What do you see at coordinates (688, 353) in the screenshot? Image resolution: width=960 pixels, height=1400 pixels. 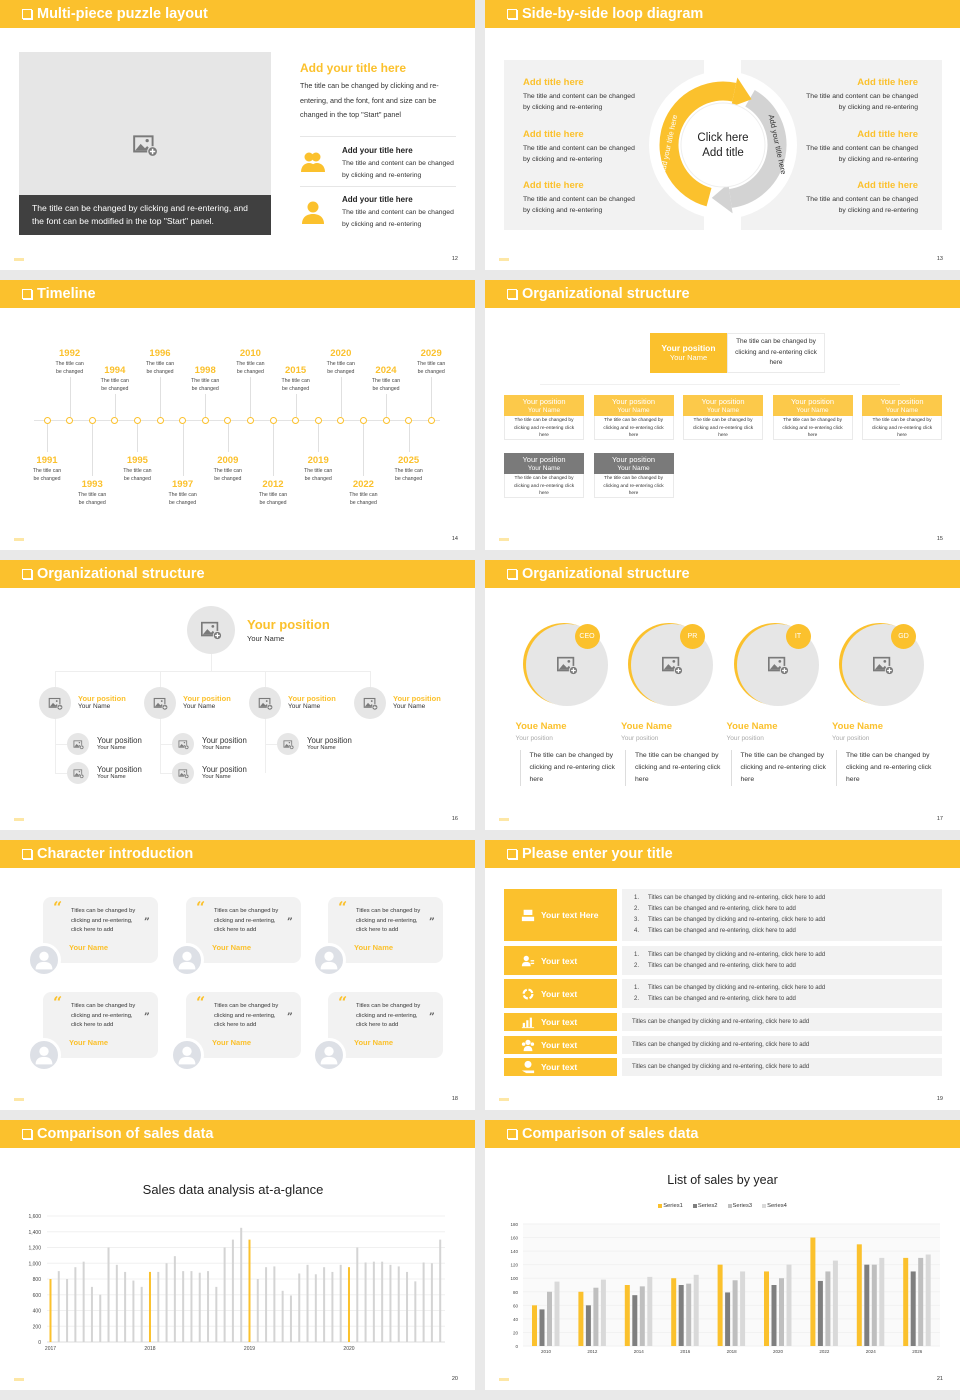 I see `top-position-box: Your position Your Name` at bounding box center [688, 353].